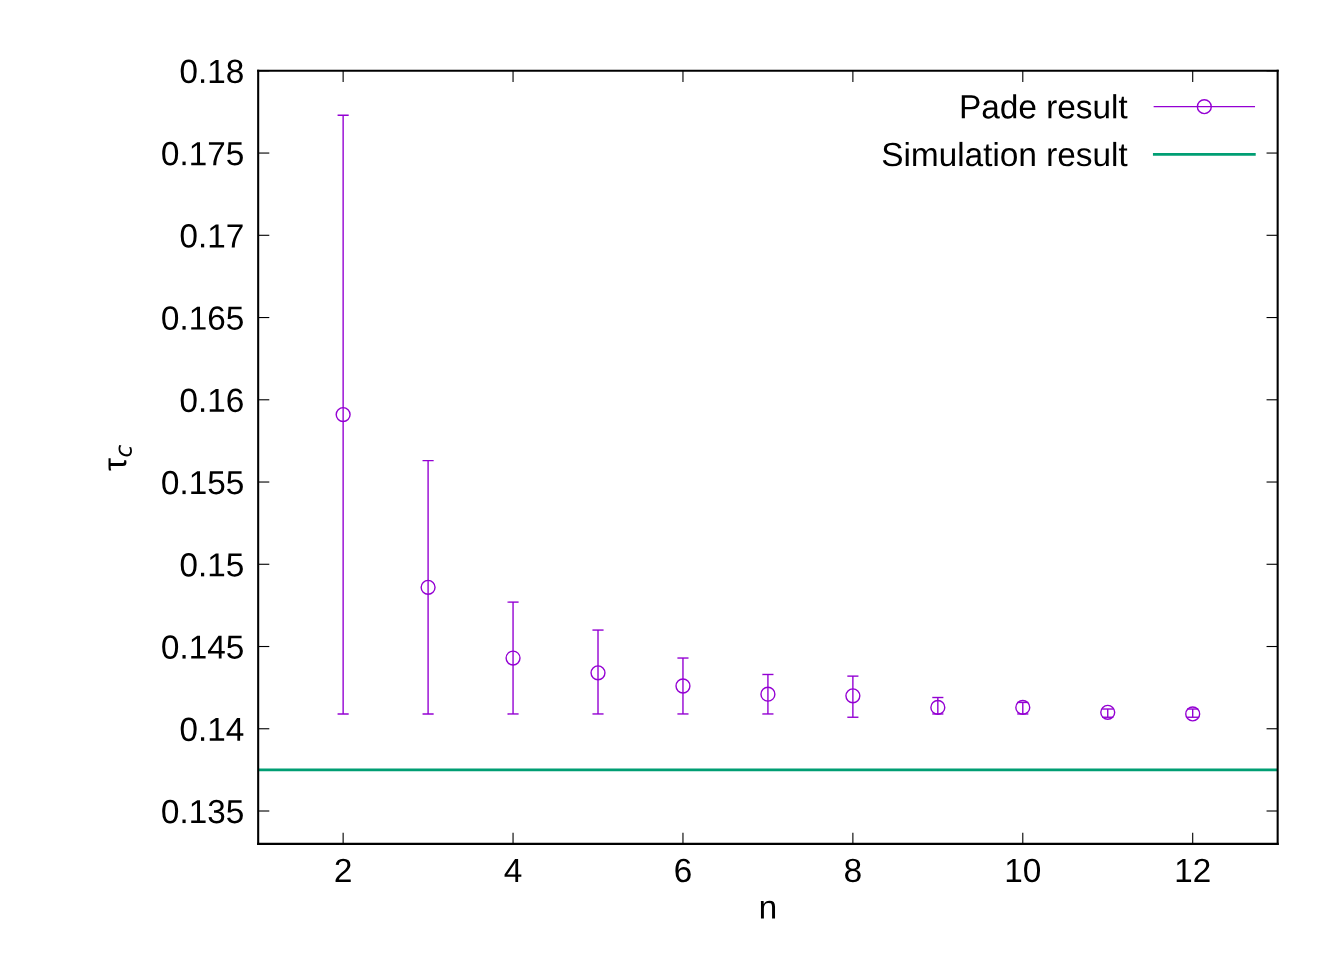 Image resolution: width=1324 pixels, height=970 pixels. What do you see at coordinates (202, 318) in the screenshot?
I see `y-tick-label: 0.165` at bounding box center [202, 318].